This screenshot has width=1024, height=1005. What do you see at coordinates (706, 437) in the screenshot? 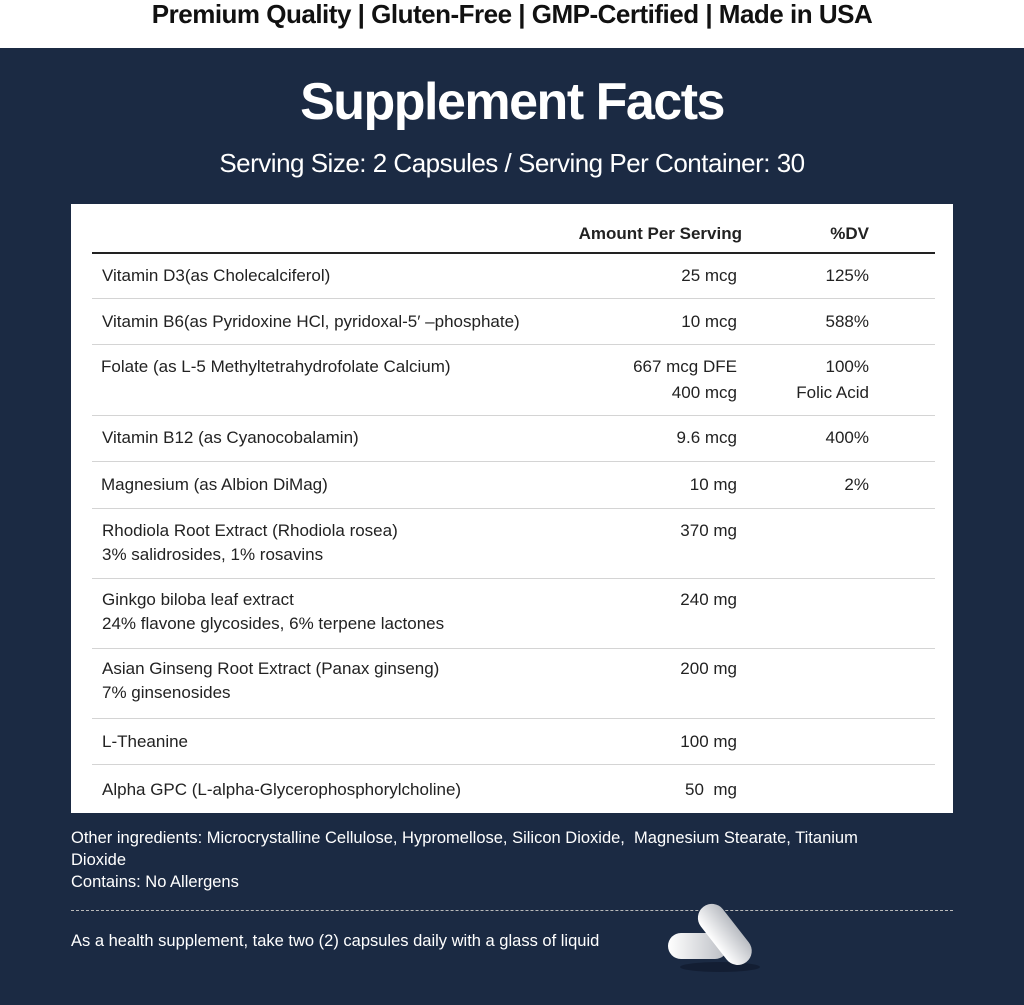
I see `amount: 9.6 mcg` at bounding box center [706, 437].